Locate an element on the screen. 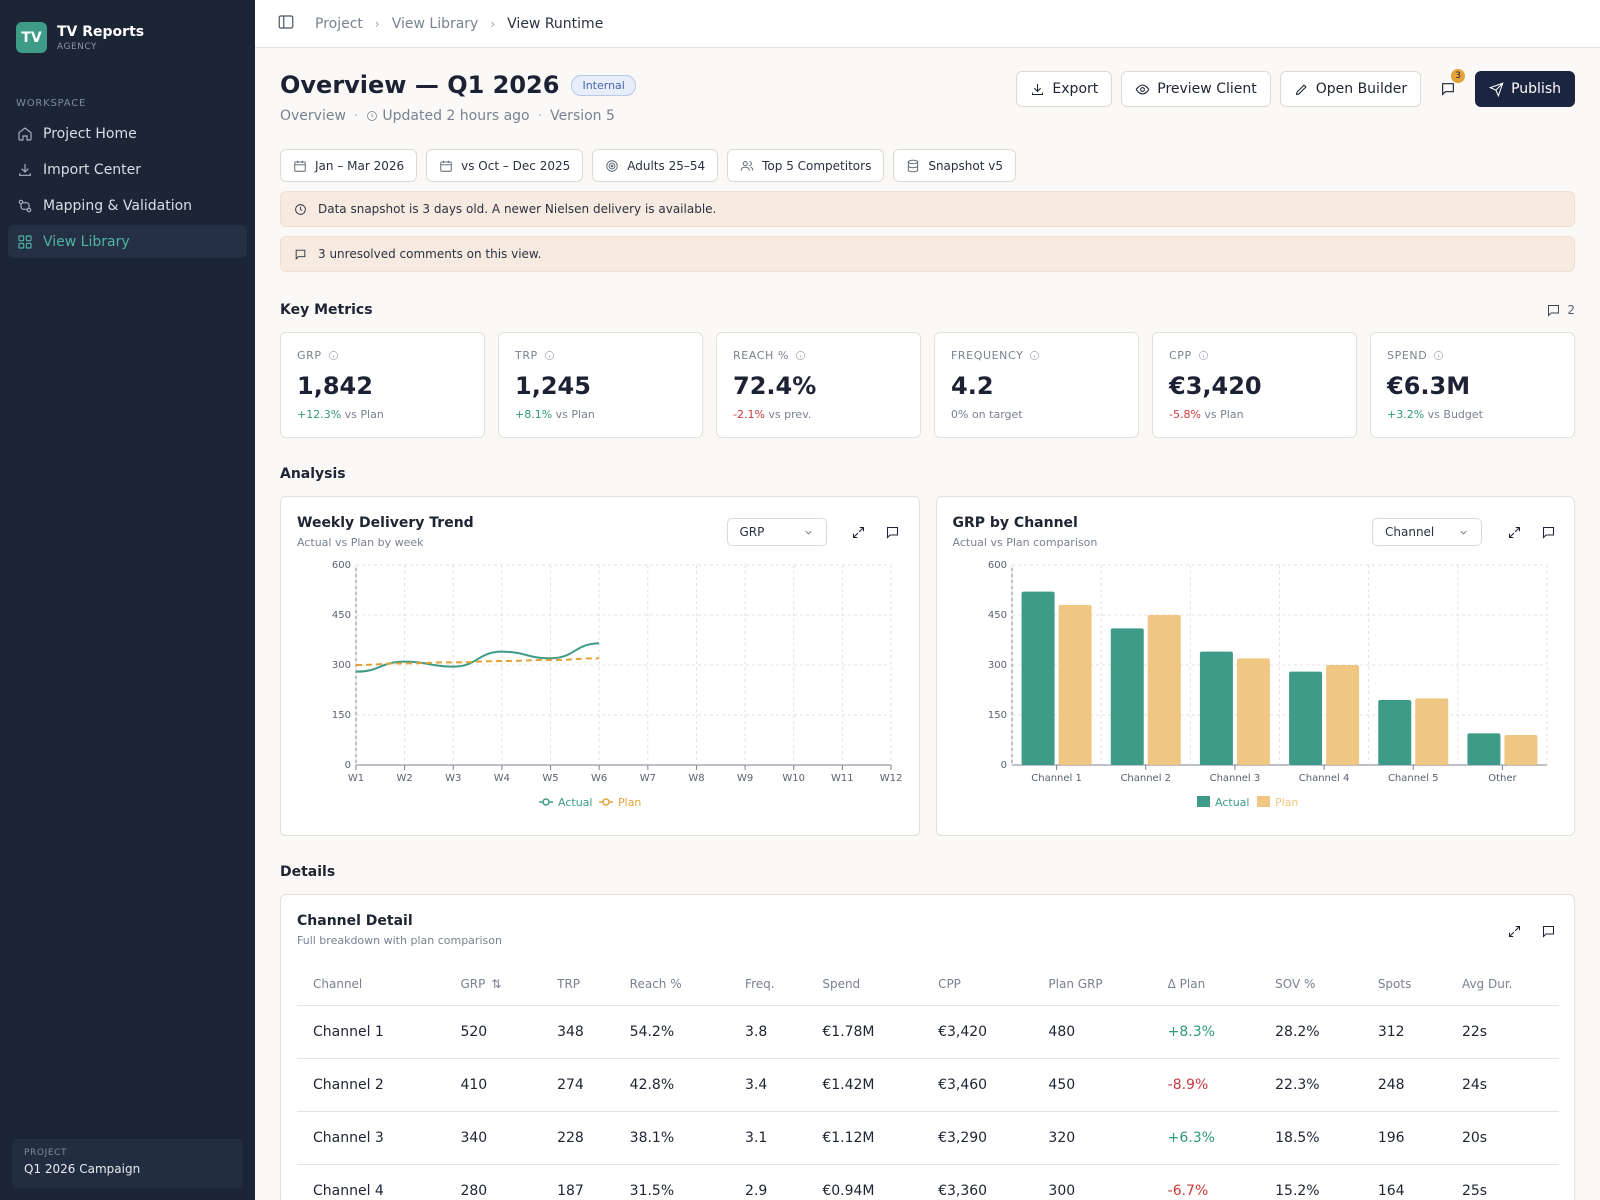 This screenshot has height=1200, width=1600. metric-label: TRP is located at coordinates (600, 355).